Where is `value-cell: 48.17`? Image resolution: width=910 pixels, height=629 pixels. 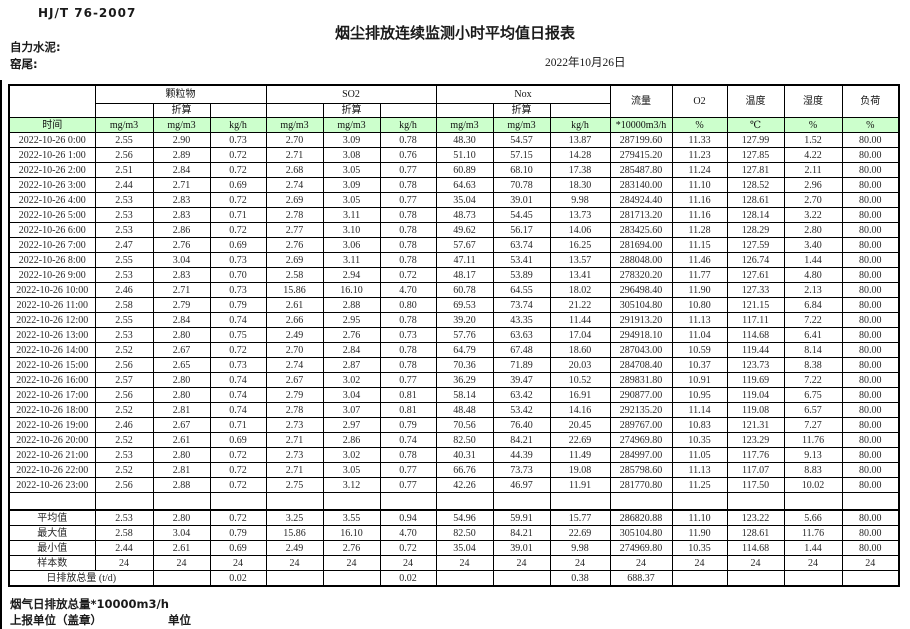
value-cell: 48.17 is located at coordinates (464, 275).